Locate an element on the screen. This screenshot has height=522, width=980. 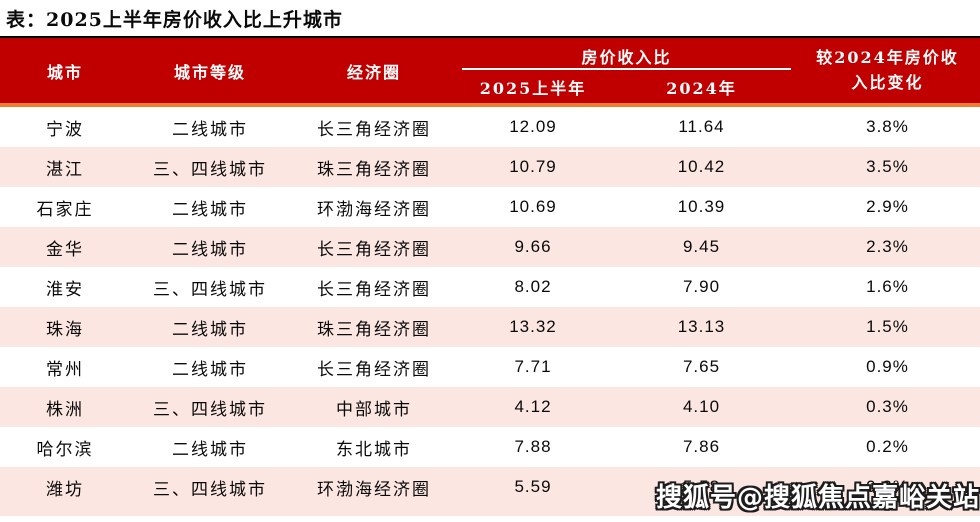
cell-change: 0.3% is located at coordinates (887, 406).